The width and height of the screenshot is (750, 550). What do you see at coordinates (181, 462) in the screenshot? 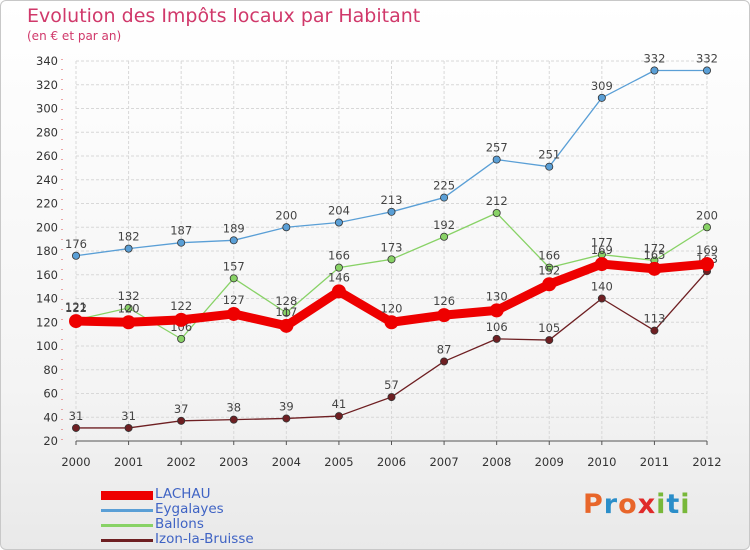
I see `x-tick-label-2002: 2002` at bounding box center [181, 462].